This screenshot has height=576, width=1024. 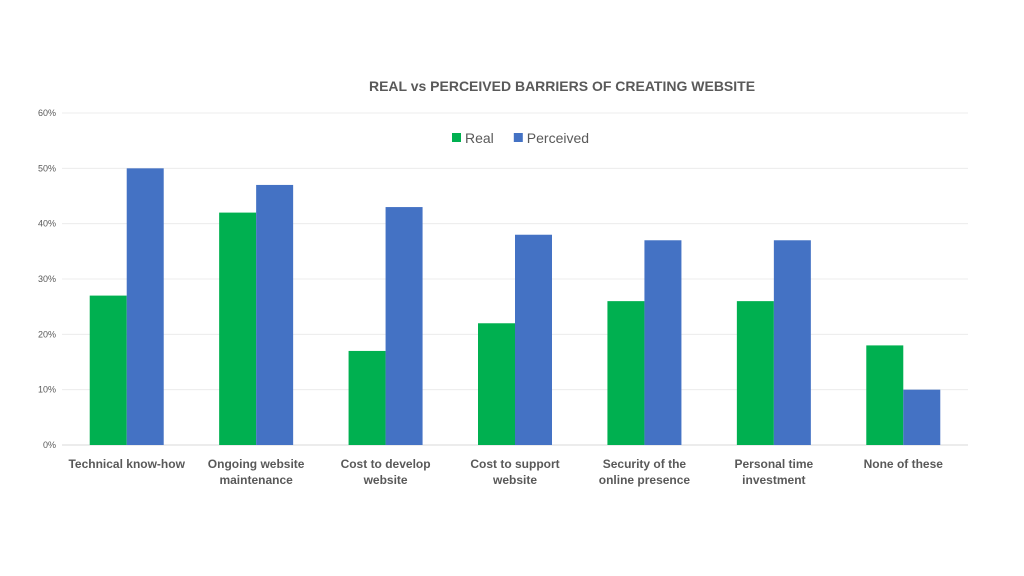 What do you see at coordinates (904, 464) in the screenshot?
I see `x-tick-label: None of these` at bounding box center [904, 464].